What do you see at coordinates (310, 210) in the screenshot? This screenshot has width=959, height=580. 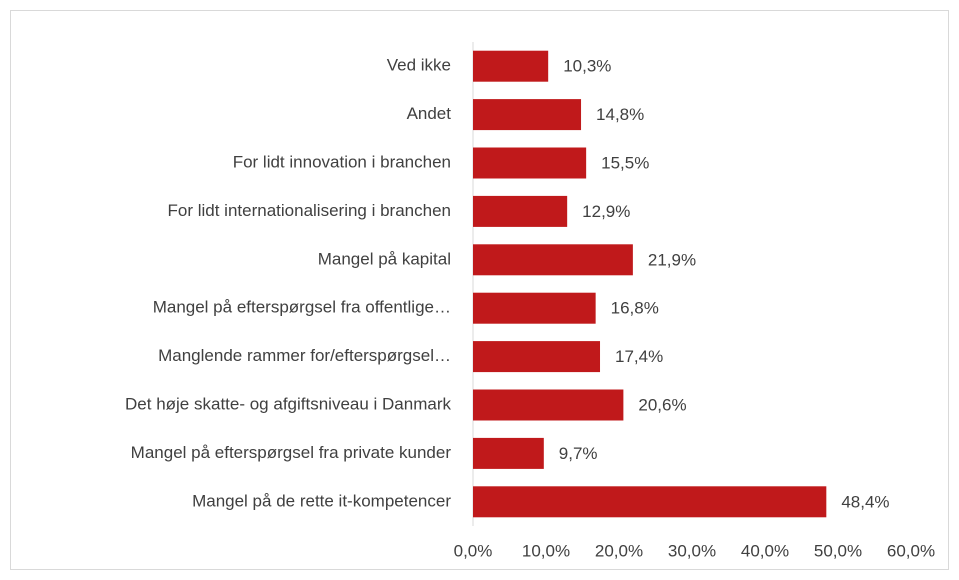 I see `y-tick-label: For lidt internationalisering i branchen` at bounding box center [310, 210].